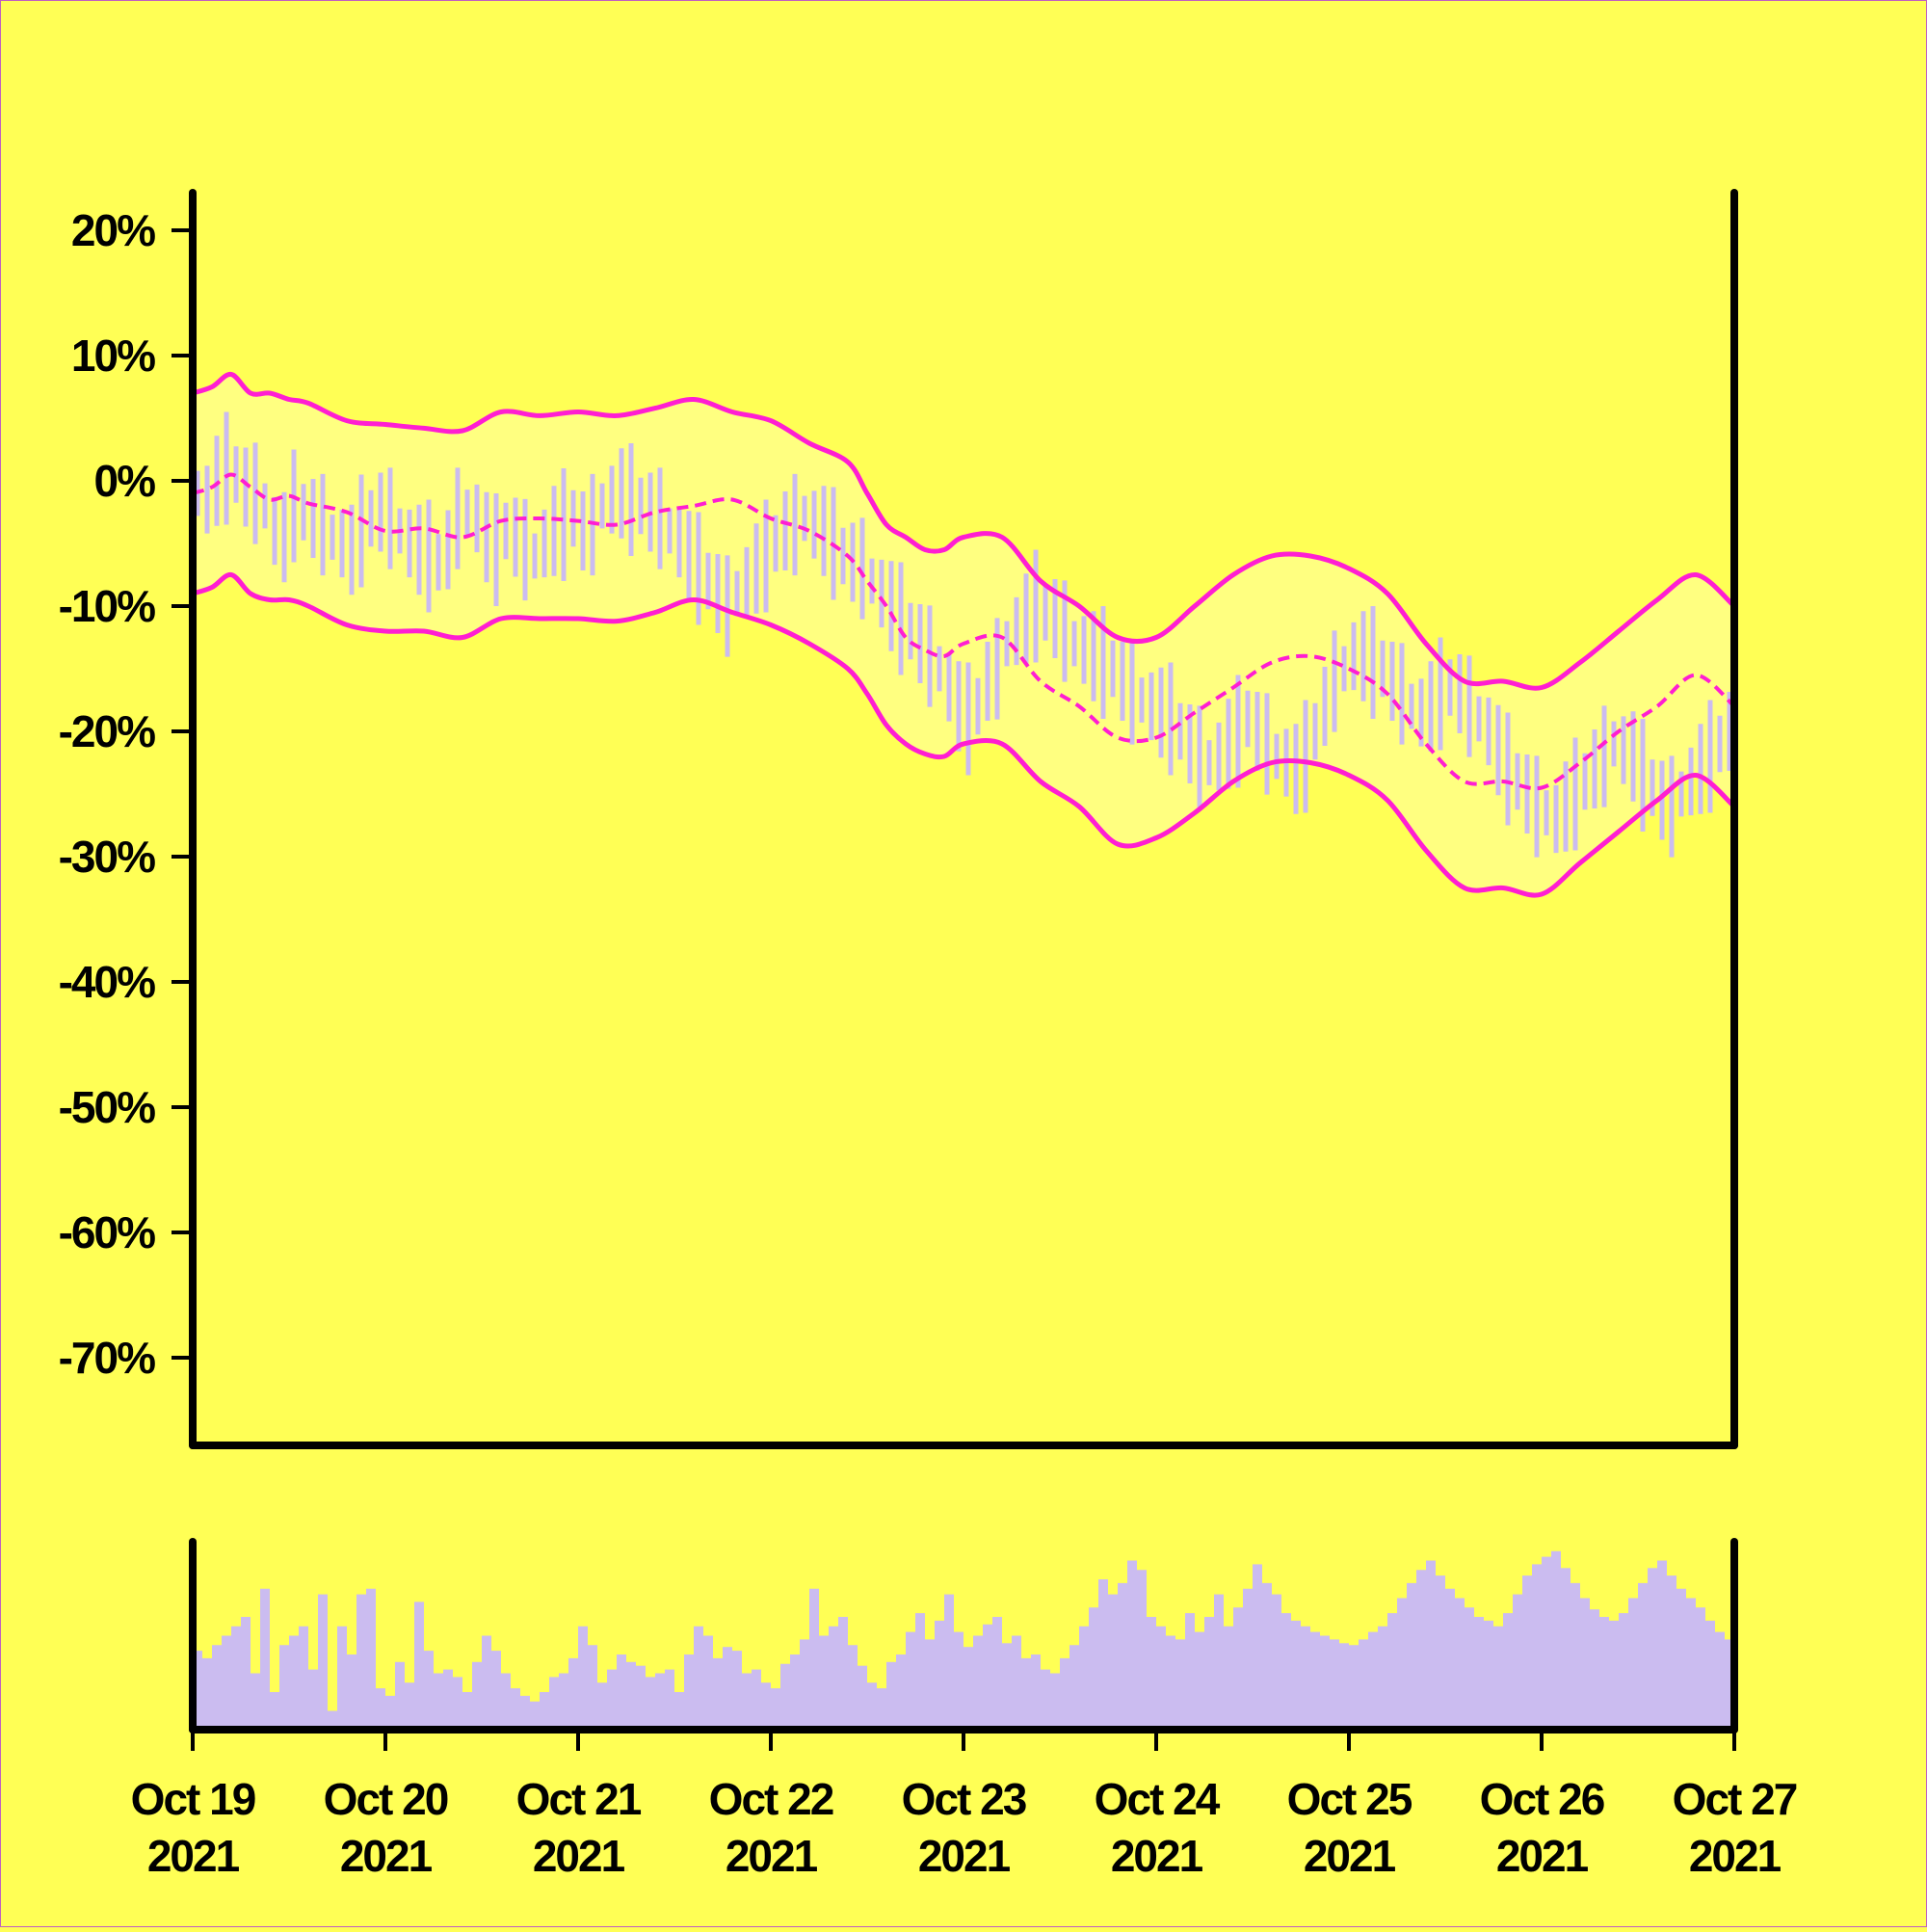 The image size is (1927, 1932). Describe the element at coordinates (107, 1107) in the screenshot. I see `y-tick-label: -50%` at that location.